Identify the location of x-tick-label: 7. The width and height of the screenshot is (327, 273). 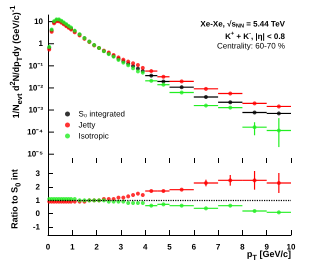
(218, 247).